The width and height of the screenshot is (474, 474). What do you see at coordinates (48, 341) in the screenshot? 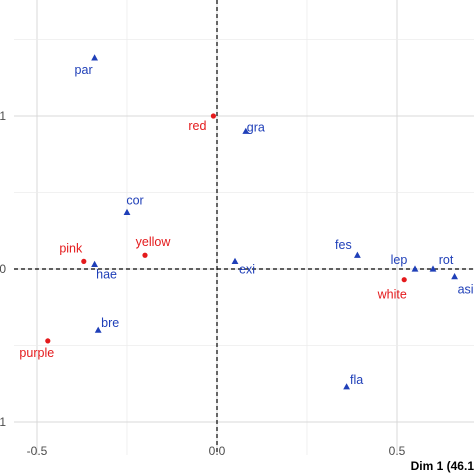
I see `point-purple` at bounding box center [48, 341].